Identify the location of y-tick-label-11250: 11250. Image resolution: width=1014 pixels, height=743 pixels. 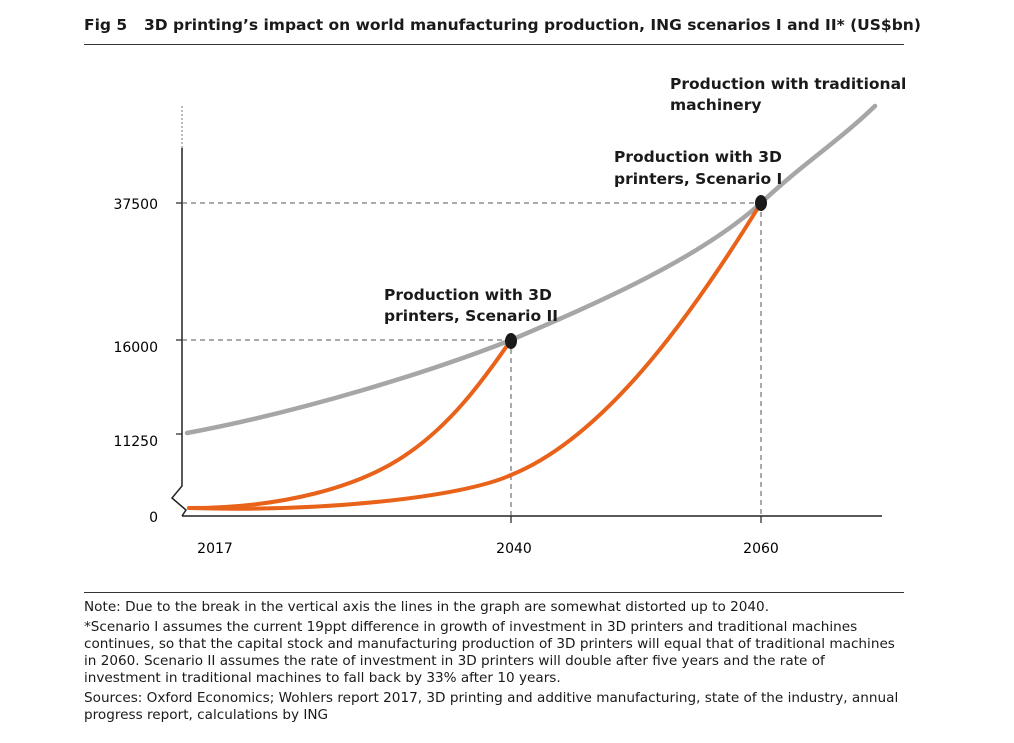
(135, 442).